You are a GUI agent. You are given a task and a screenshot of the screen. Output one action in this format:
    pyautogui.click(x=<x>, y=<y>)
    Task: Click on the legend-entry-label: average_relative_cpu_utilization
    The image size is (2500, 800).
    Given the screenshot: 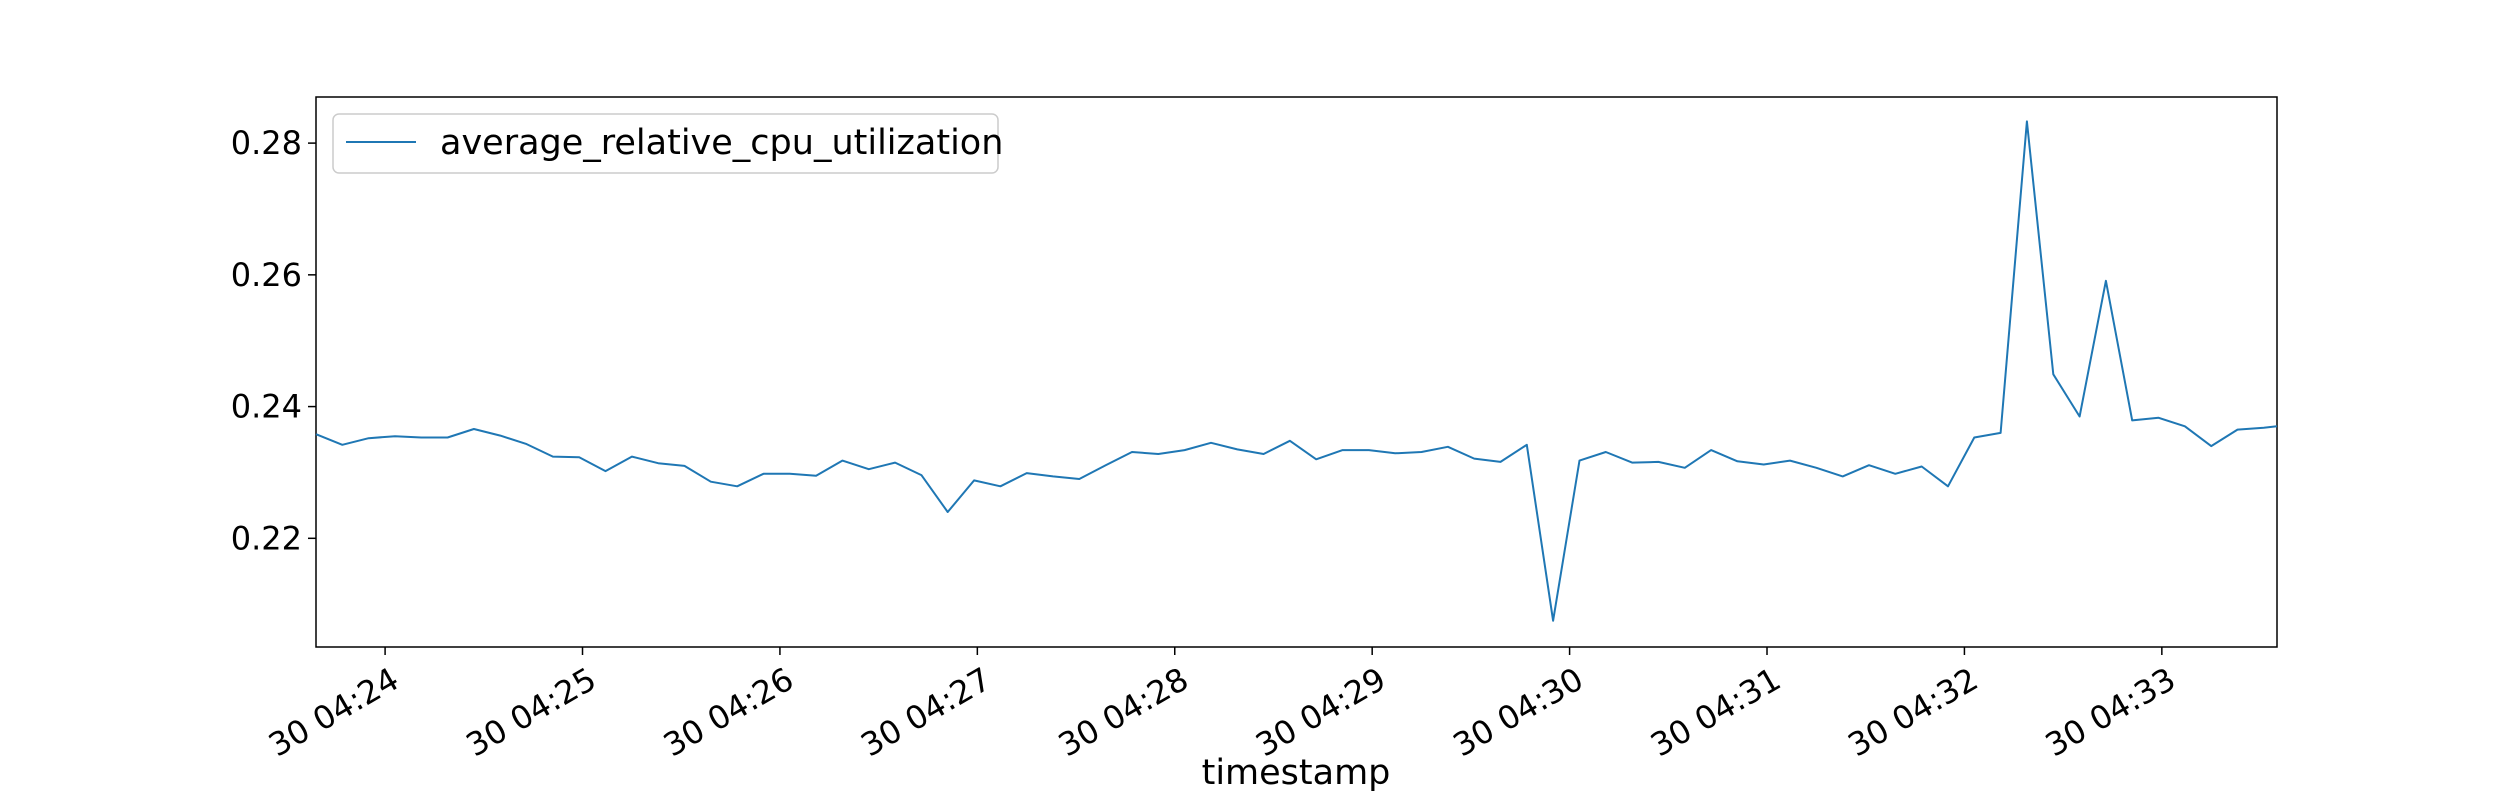 What is the action you would take?
    pyautogui.click(x=721, y=143)
    